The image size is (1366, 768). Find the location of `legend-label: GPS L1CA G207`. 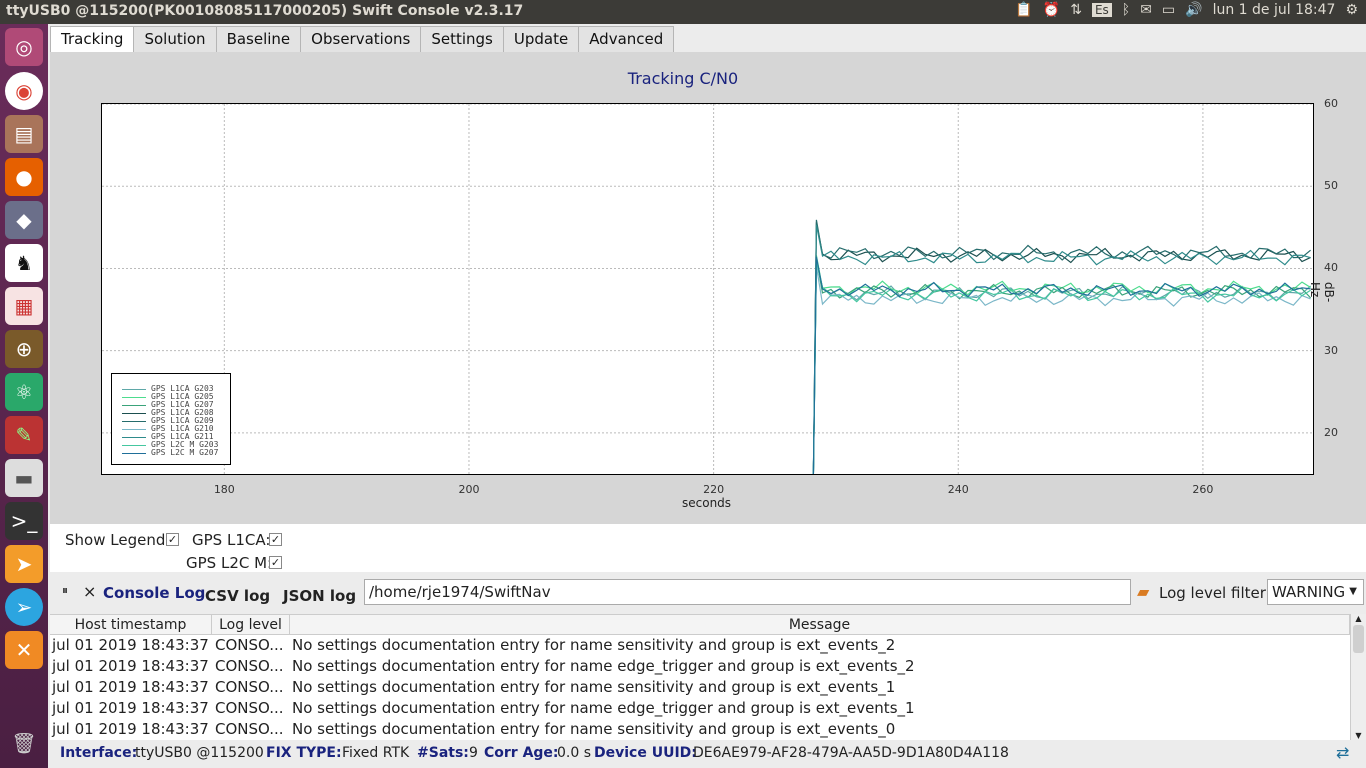

legend-label: GPS L1CA G207 is located at coordinates (182, 404).